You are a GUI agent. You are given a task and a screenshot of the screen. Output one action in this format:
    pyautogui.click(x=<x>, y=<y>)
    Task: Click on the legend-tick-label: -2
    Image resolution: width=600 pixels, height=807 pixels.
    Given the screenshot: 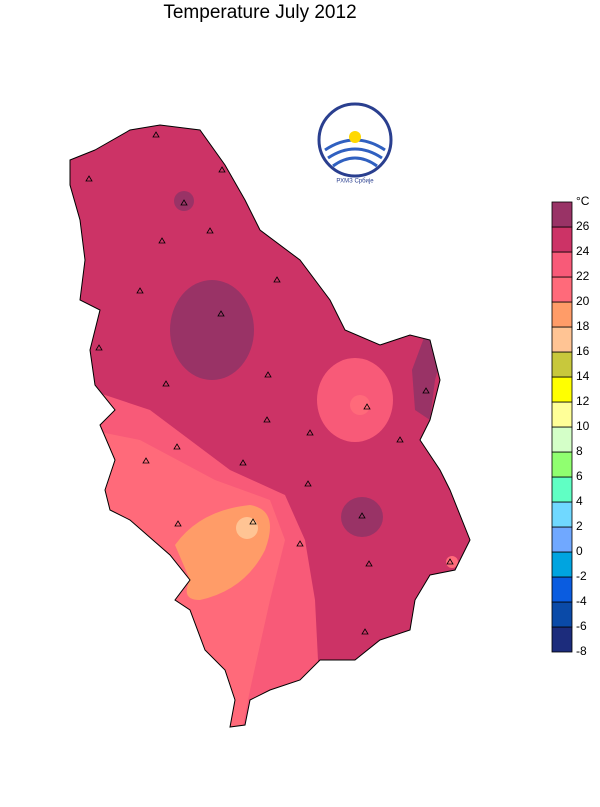 What is the action you would take?
    pyautogui.click(x=581, y=576)
    